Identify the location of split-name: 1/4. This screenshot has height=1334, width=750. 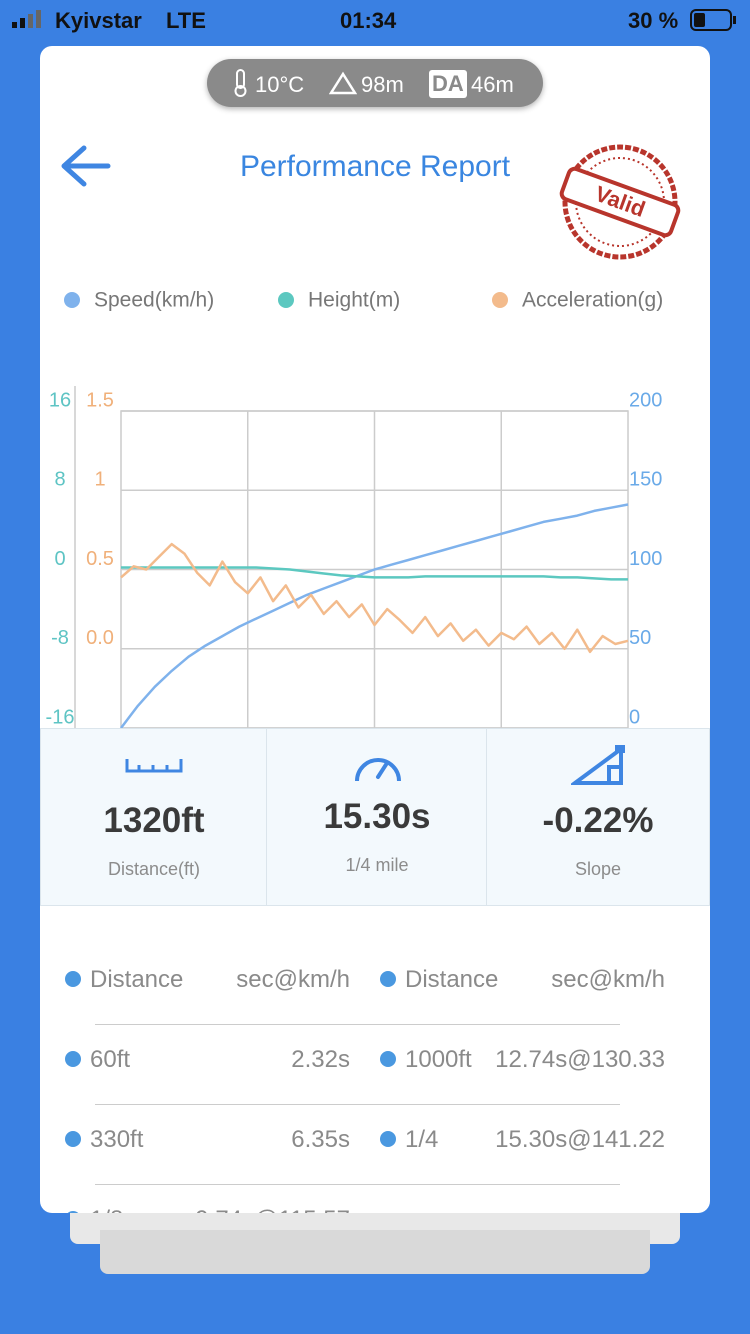
(422, 1139).